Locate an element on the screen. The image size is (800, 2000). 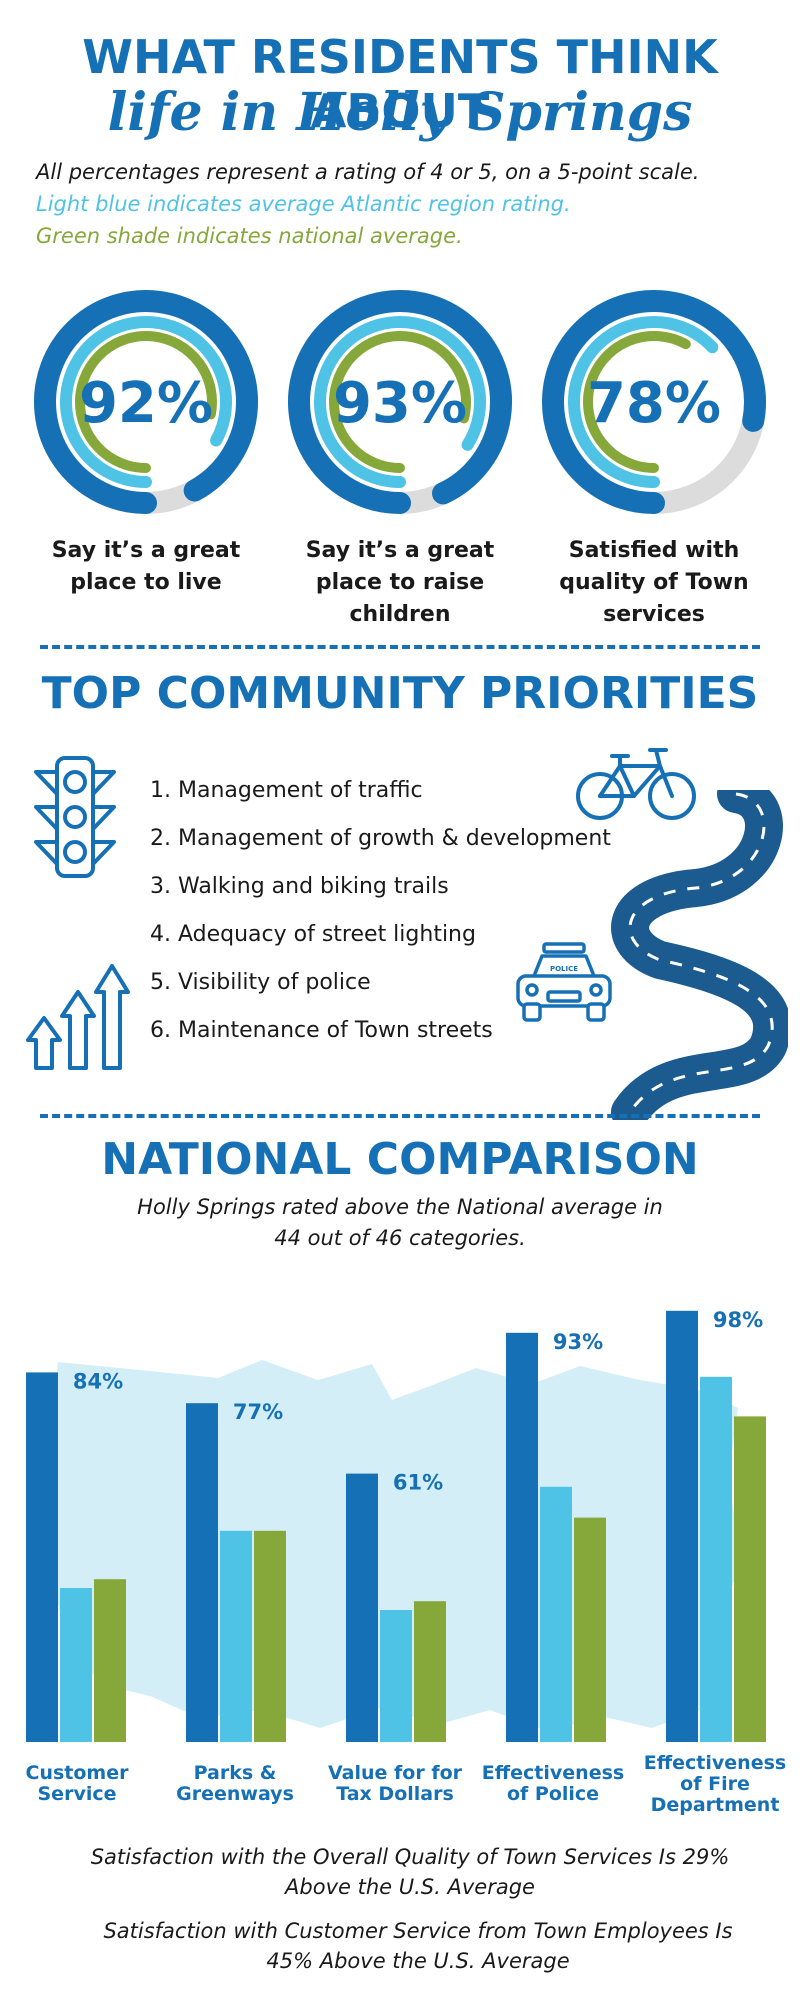
category-label: Parks & Greenways is located at coordinates (235, 1783).